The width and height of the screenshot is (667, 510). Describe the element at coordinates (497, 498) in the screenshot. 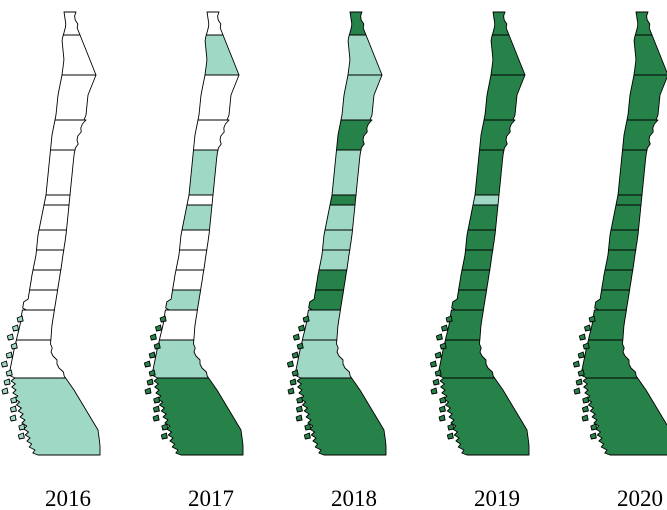

I see `year-label: 2019` at that location.